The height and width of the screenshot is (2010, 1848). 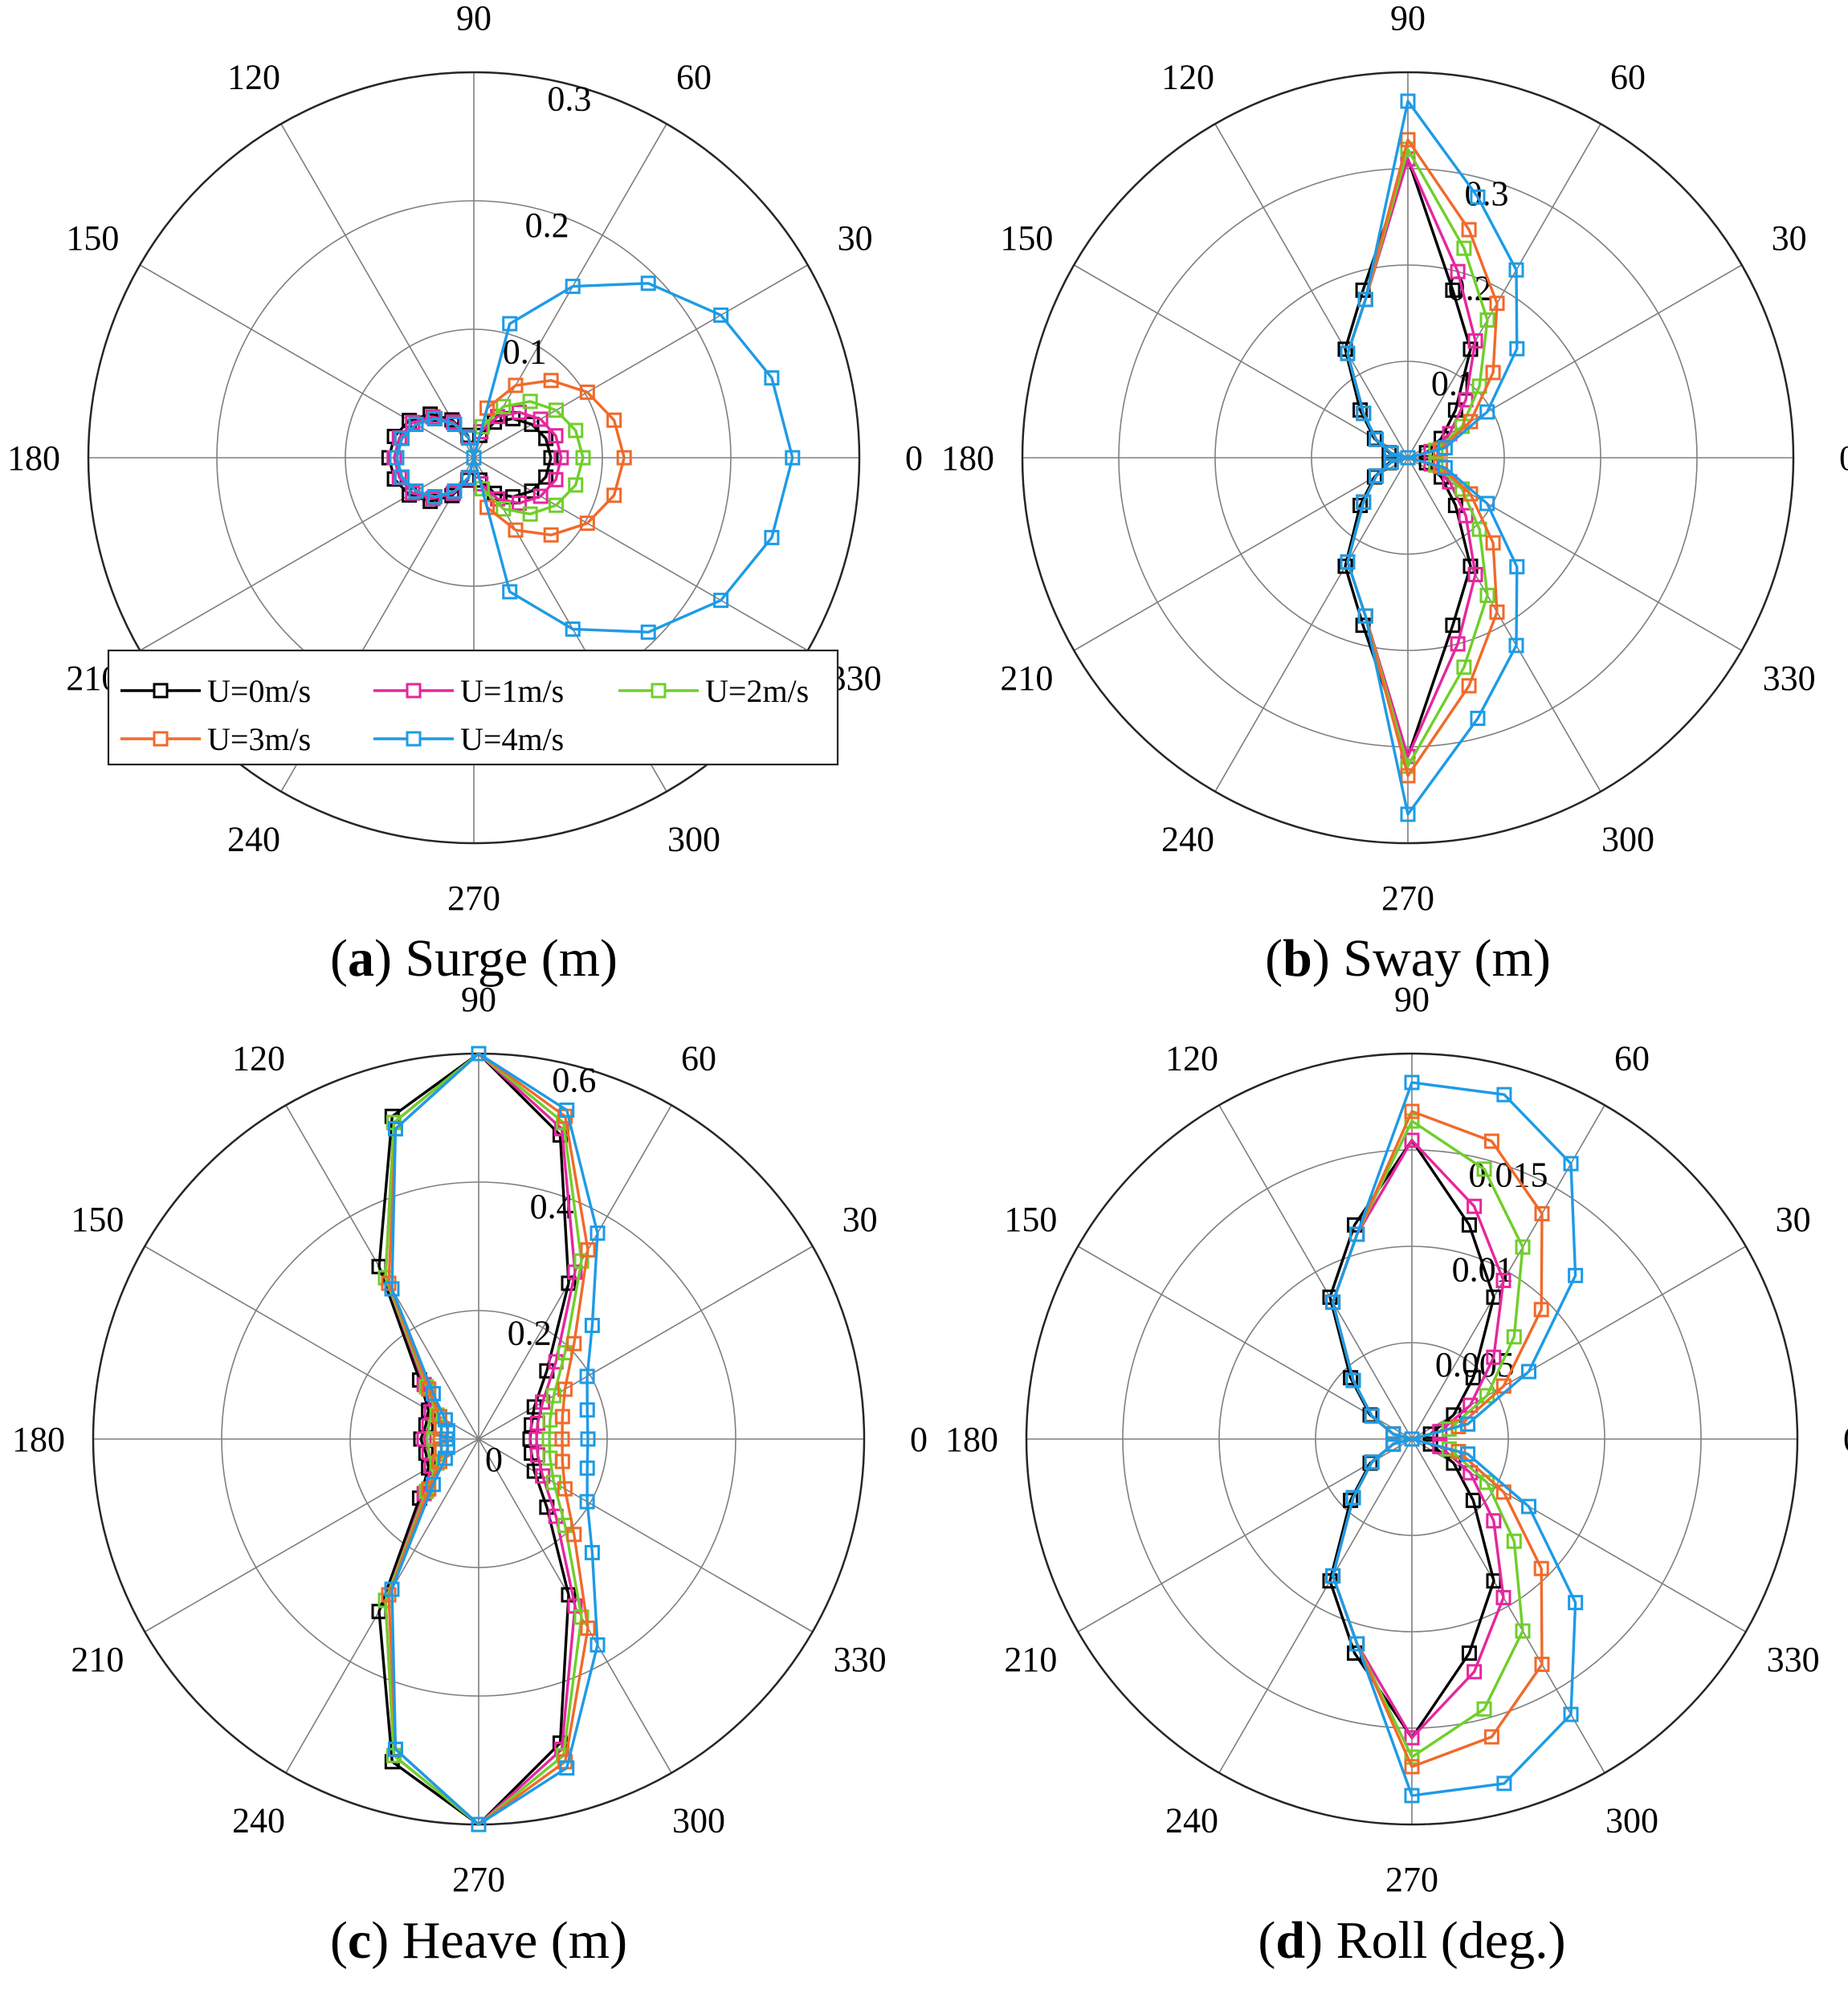 I want to click on legend-entry-U=0m/s: U=0m/s, so click(x=215, y=691).